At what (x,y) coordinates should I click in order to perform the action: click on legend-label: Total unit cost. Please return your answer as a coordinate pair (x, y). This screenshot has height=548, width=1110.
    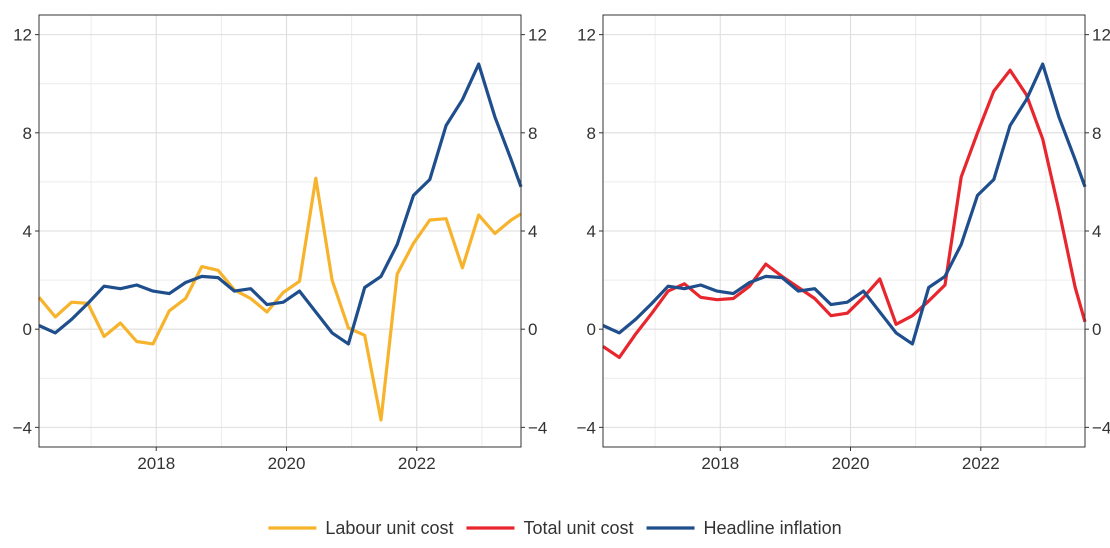
    Looking at the image, I should click on (578, 528).